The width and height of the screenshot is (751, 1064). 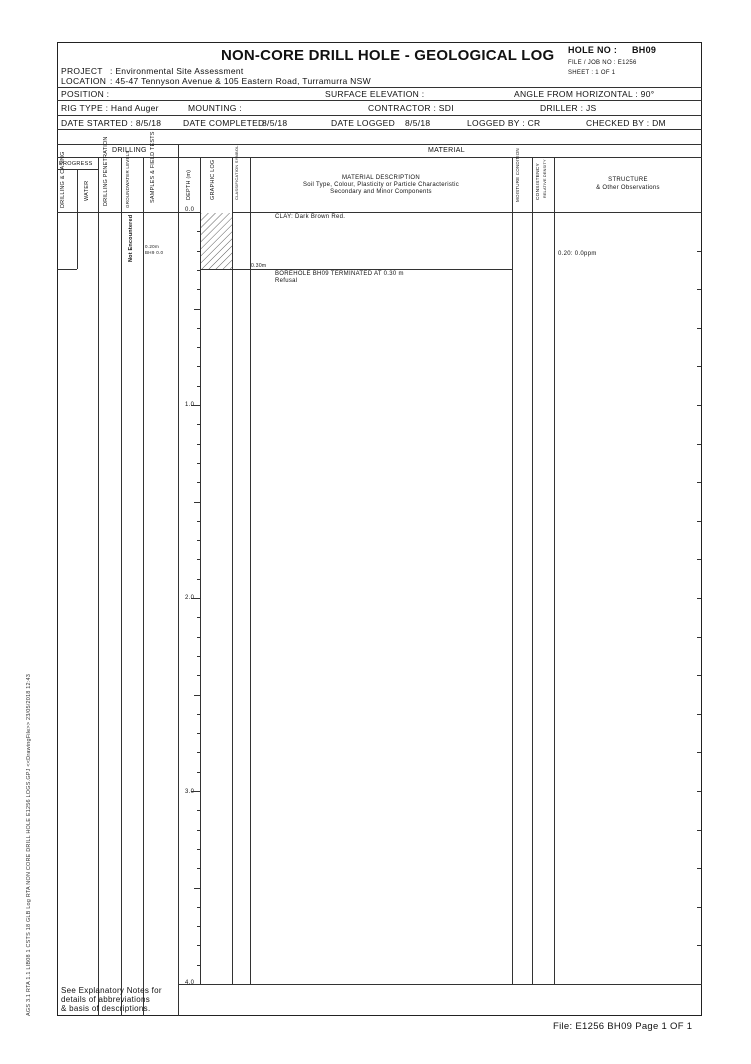 What do you see at coordinates (363, 123) in the screenshot?
I see `date-logged-label: DATE LOGGED` at bounding box center [363, 123].